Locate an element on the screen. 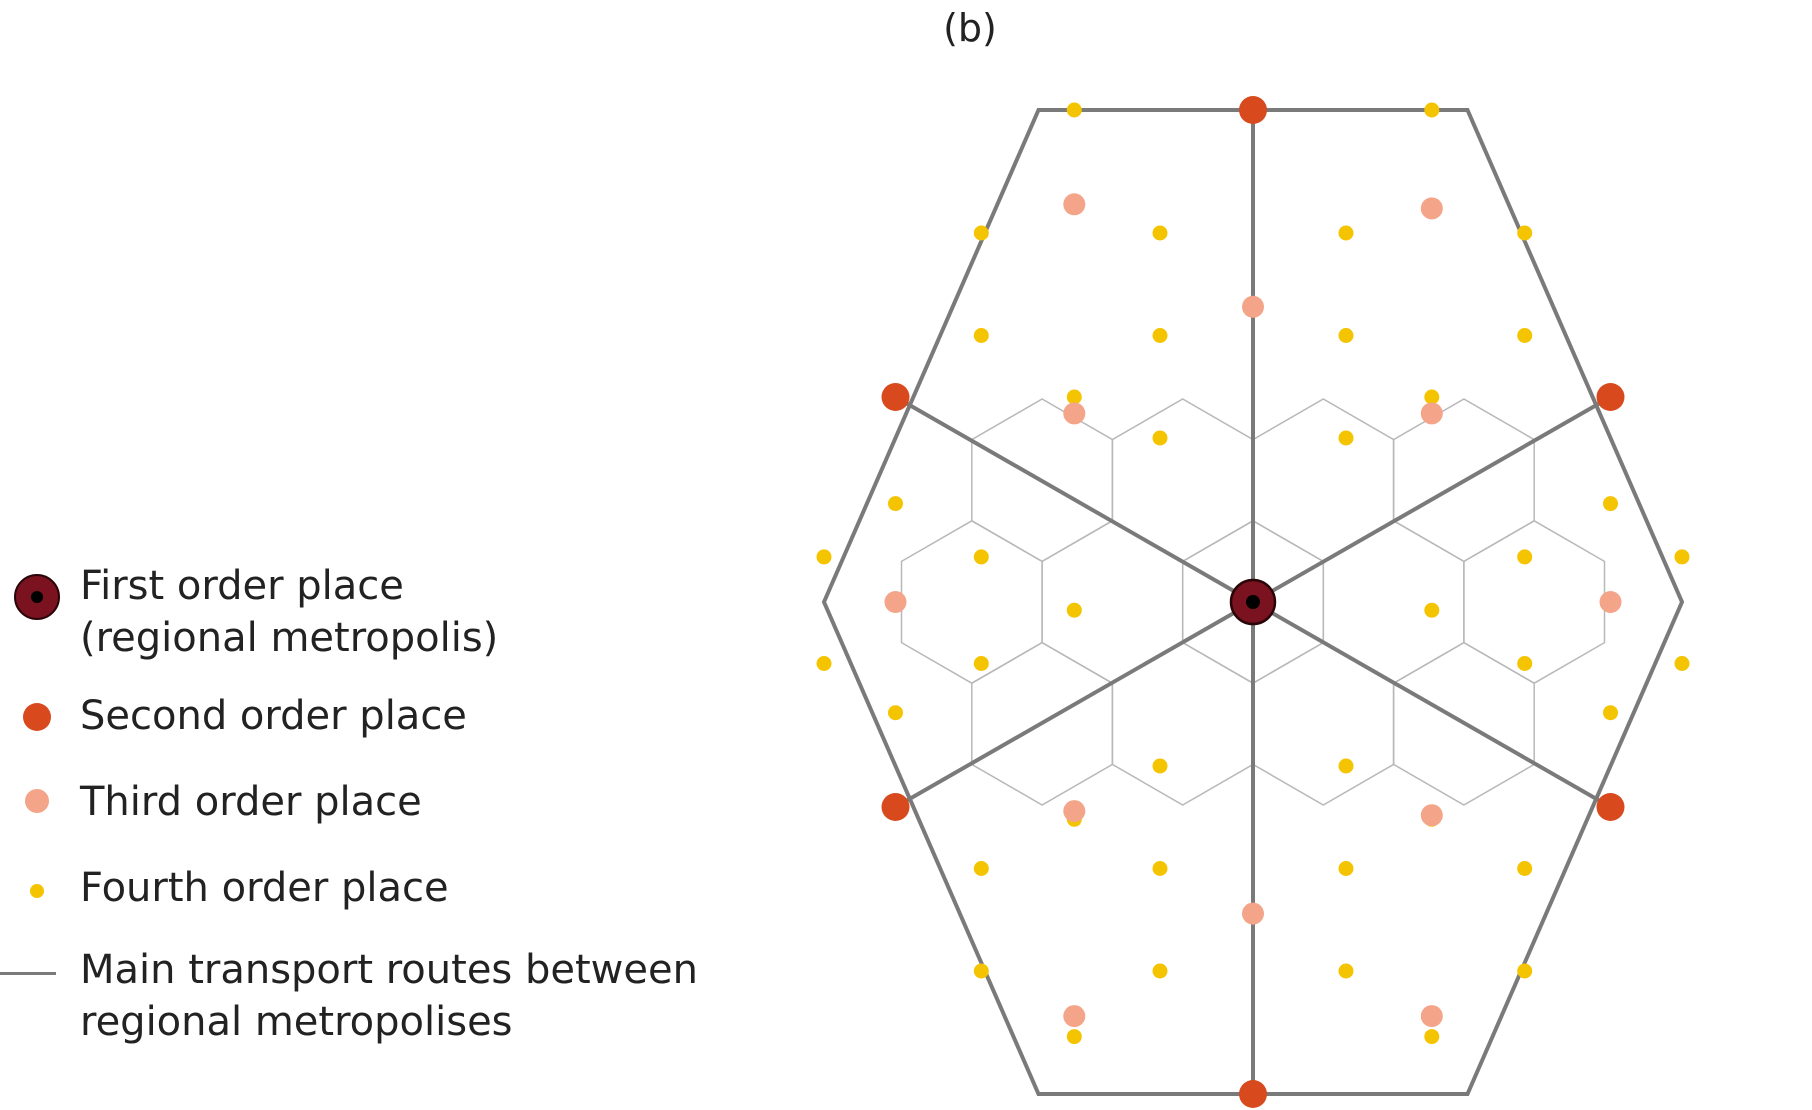 This screenshot has width=1812, height=1110. fourth-order-place-symbol is located at coordinates (37, 891).